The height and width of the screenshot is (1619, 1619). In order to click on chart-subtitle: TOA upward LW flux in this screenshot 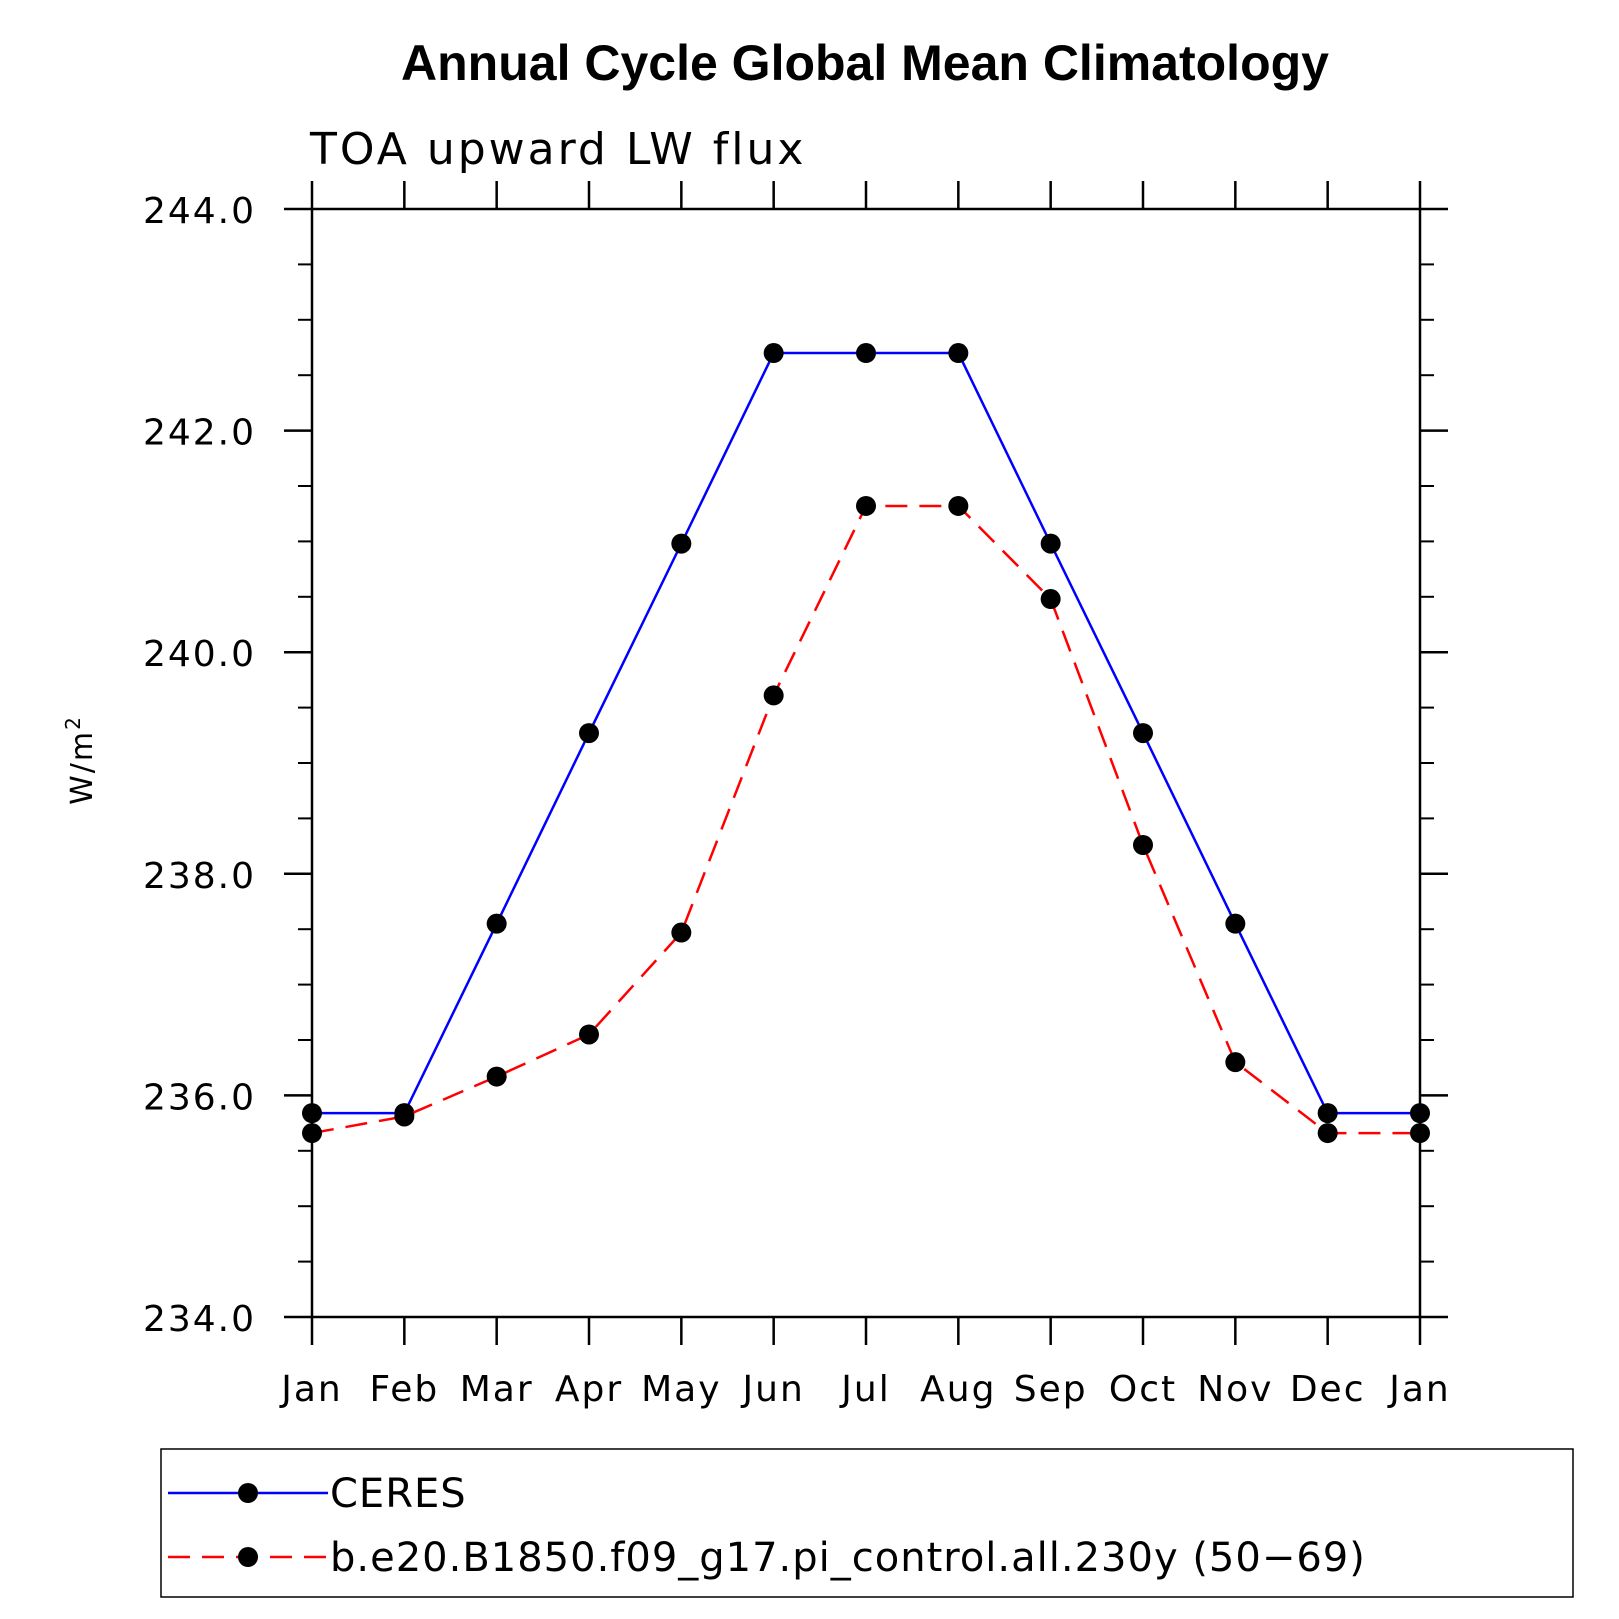, I will do `click(557, 149)`.